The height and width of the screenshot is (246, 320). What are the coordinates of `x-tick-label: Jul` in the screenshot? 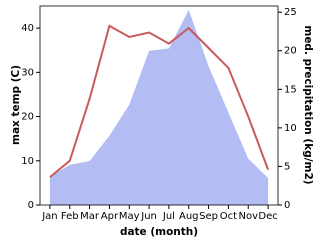 It's located at (168, 216).